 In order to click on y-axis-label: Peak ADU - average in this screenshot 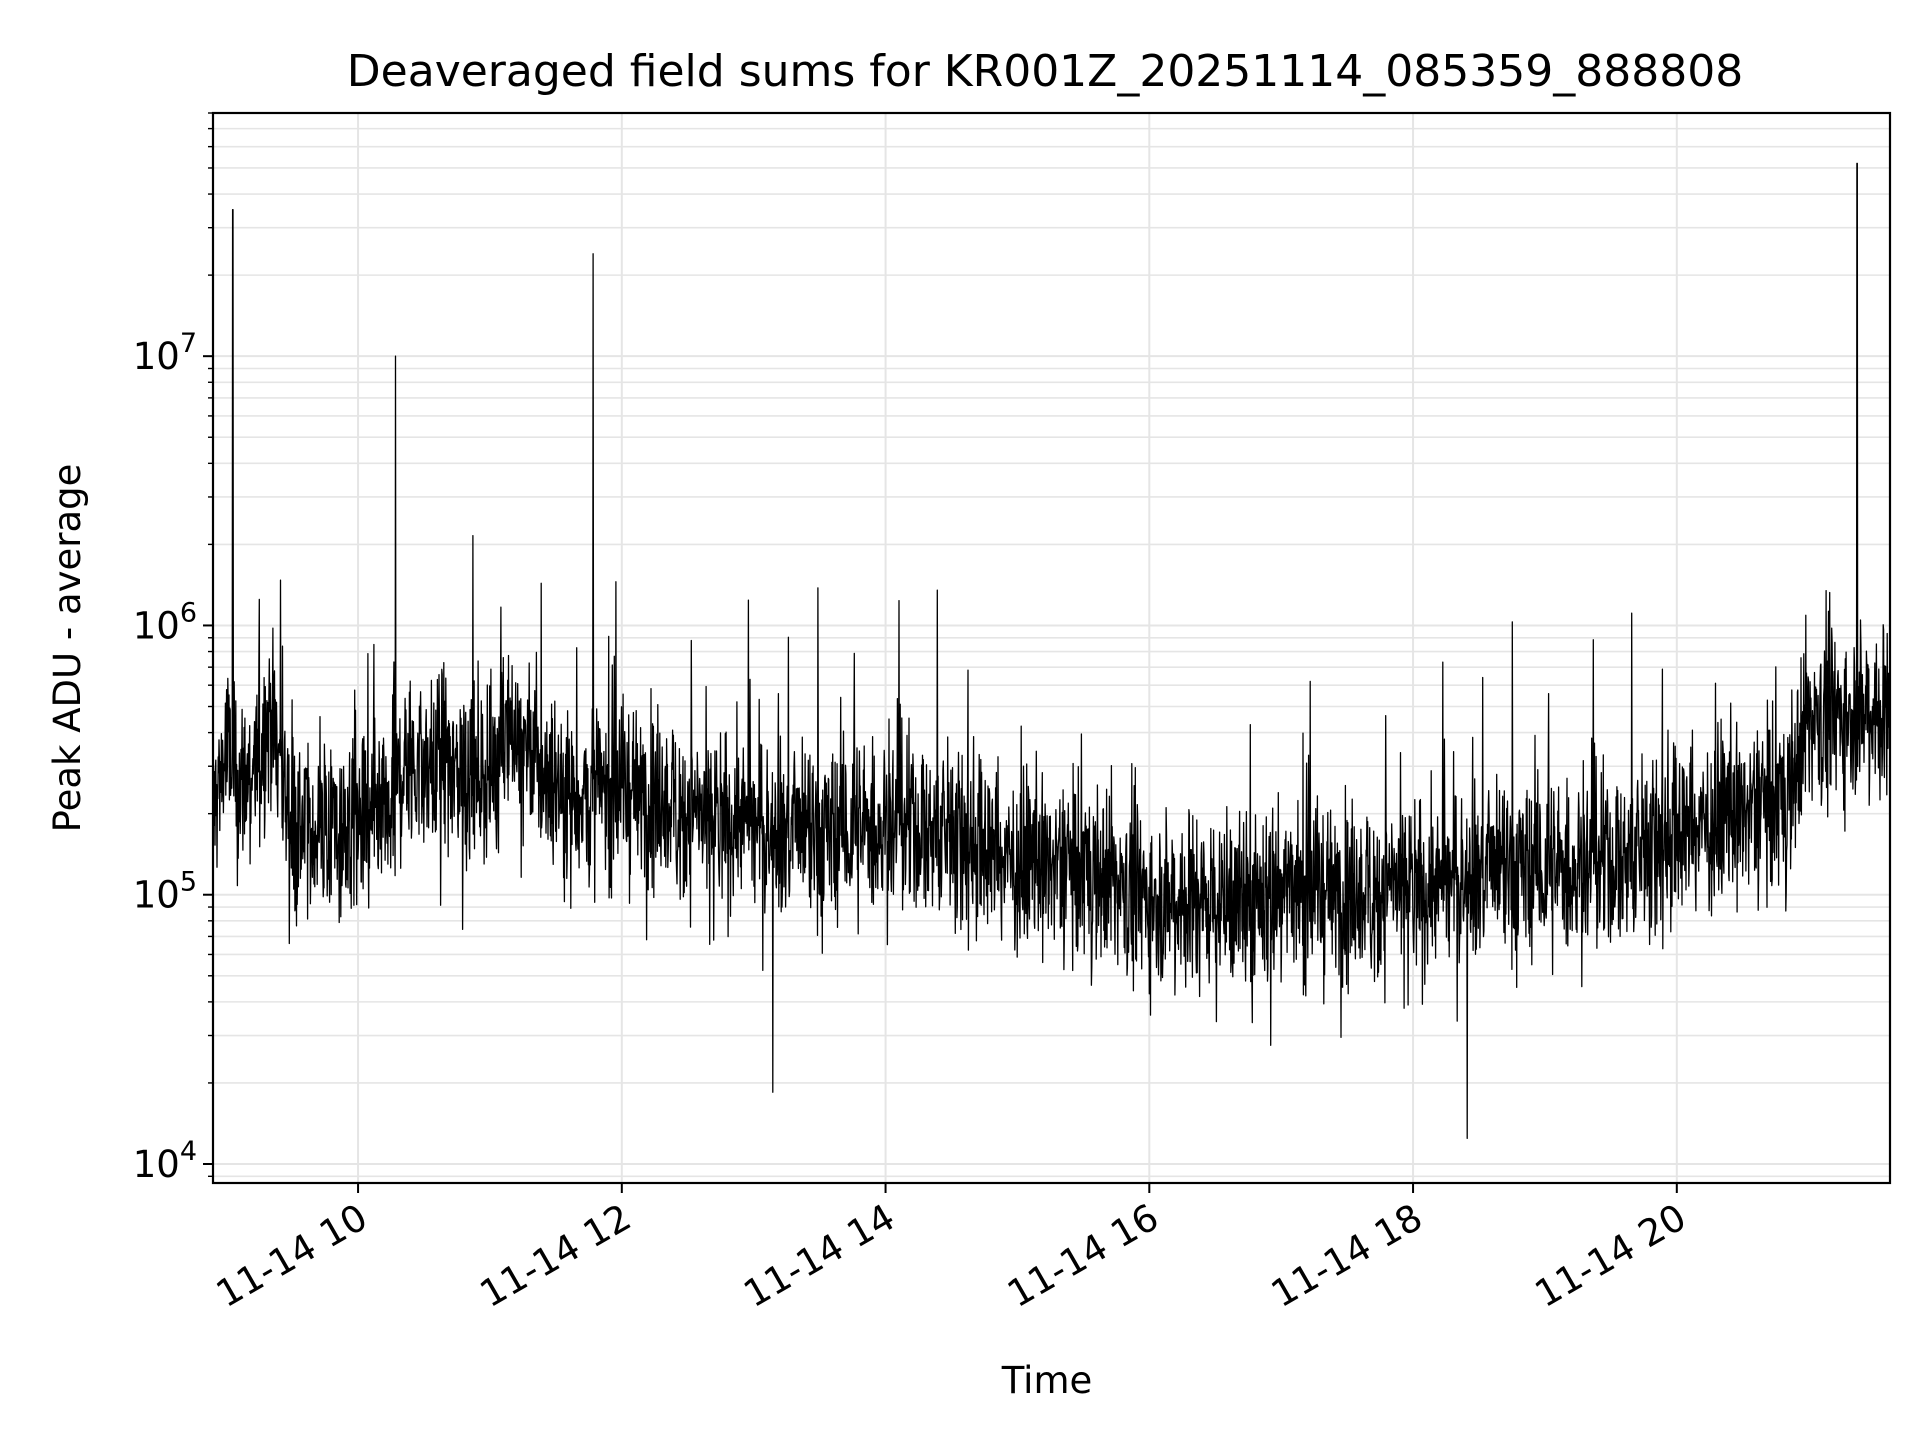, I will do `click(67, 648)`.